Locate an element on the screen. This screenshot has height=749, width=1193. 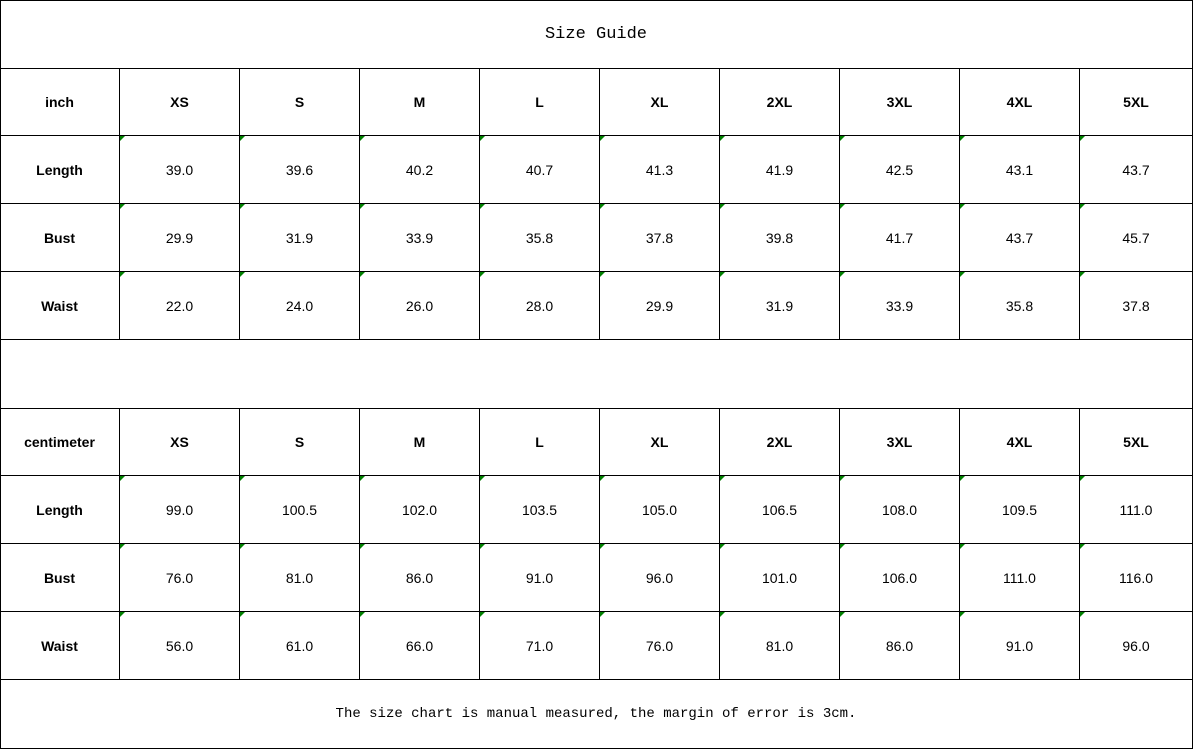
measurement-cell: 108.0 is located at coordinates (900, 510).